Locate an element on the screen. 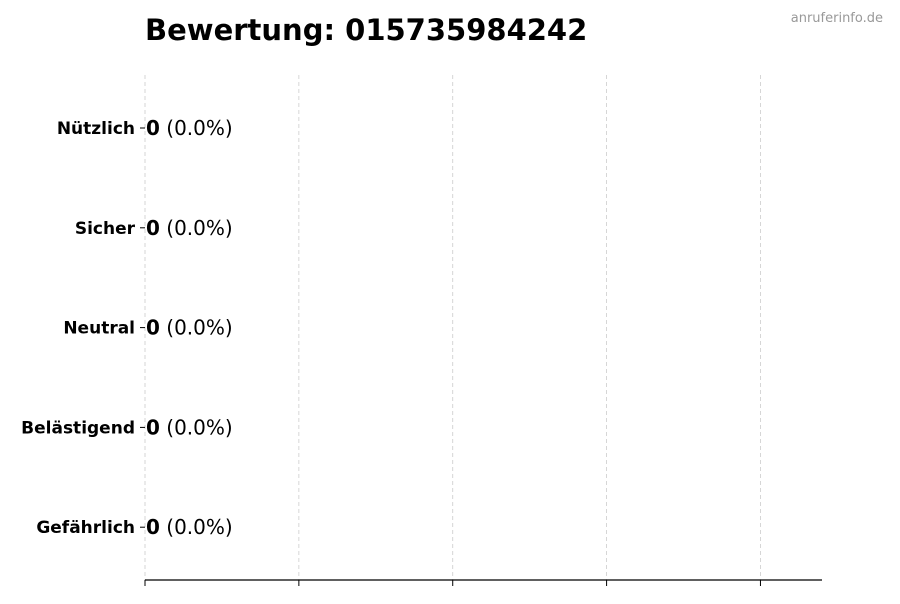 The height and width of the screenshot is (604, 900). chart-title: Bewertung: 015735984242 is located at coordinates (366, 30).